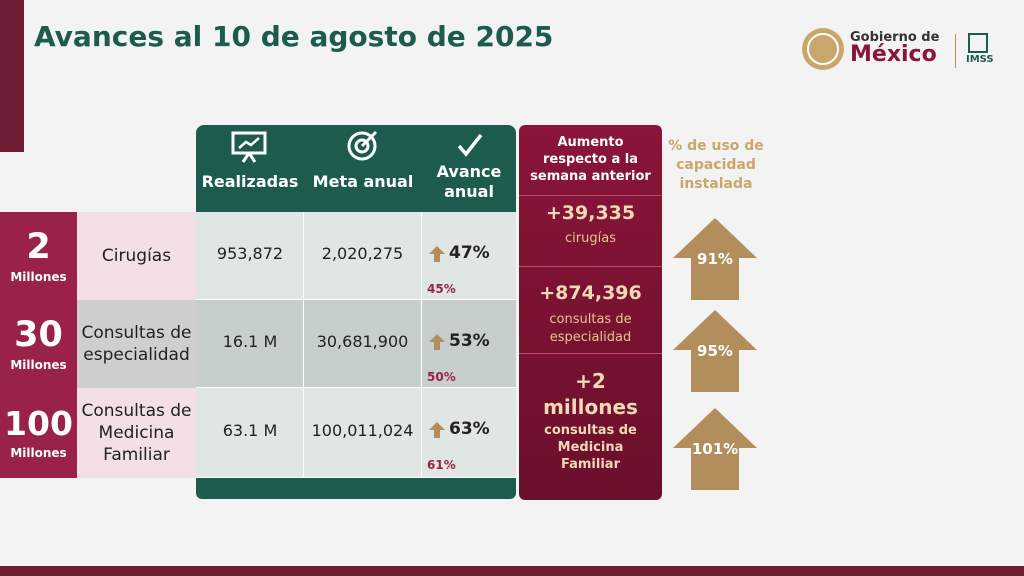 The width and height of the screenshot is (1024, 576). I want to click on icon-target, so click(362, 145).